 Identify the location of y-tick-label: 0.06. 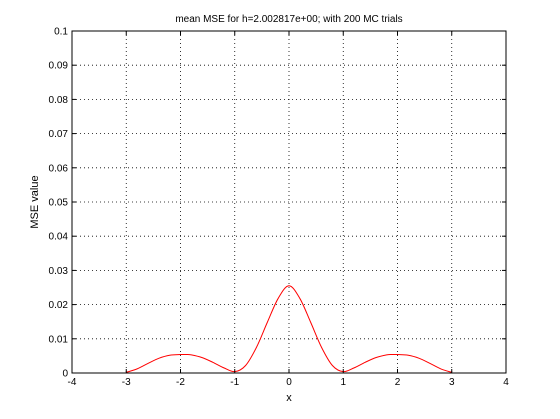
(59, 168).